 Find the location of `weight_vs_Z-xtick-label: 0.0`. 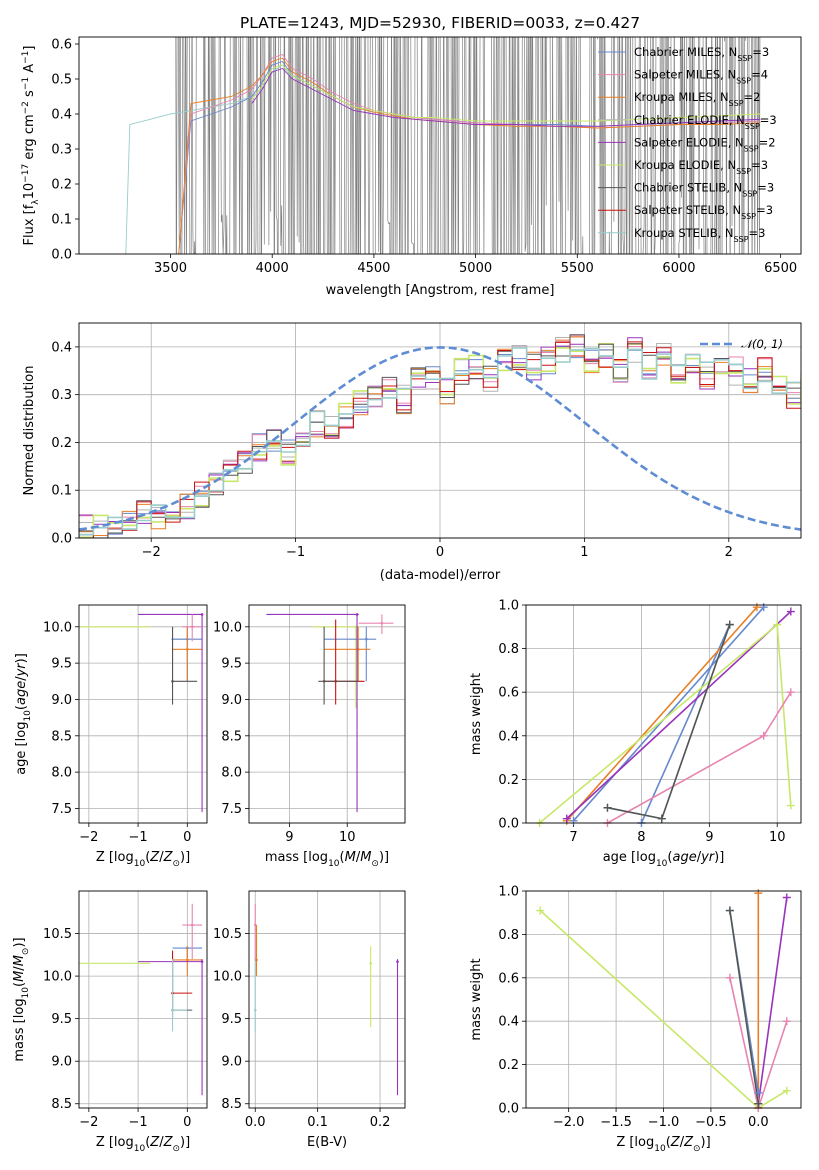

weight_vs_Z-xtick-label: 0.0 is located at coordinates (758, 1122).